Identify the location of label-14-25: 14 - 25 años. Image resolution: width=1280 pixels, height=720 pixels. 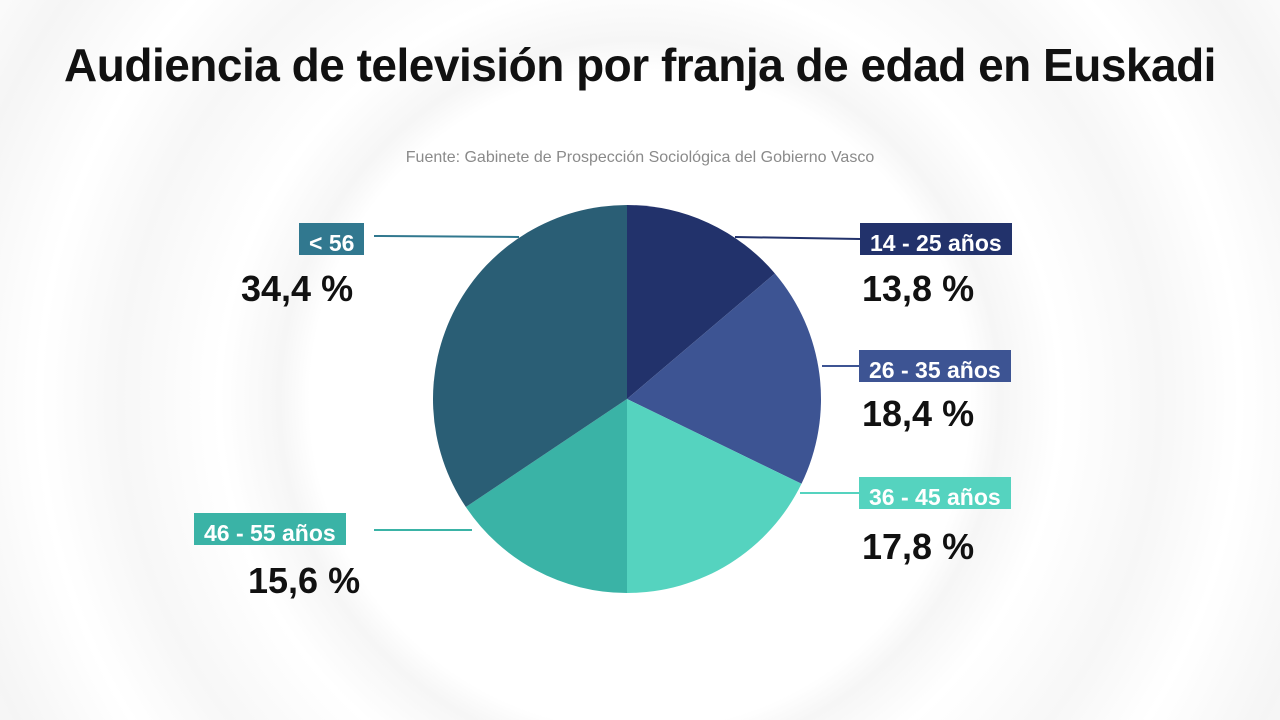
(936, 239).